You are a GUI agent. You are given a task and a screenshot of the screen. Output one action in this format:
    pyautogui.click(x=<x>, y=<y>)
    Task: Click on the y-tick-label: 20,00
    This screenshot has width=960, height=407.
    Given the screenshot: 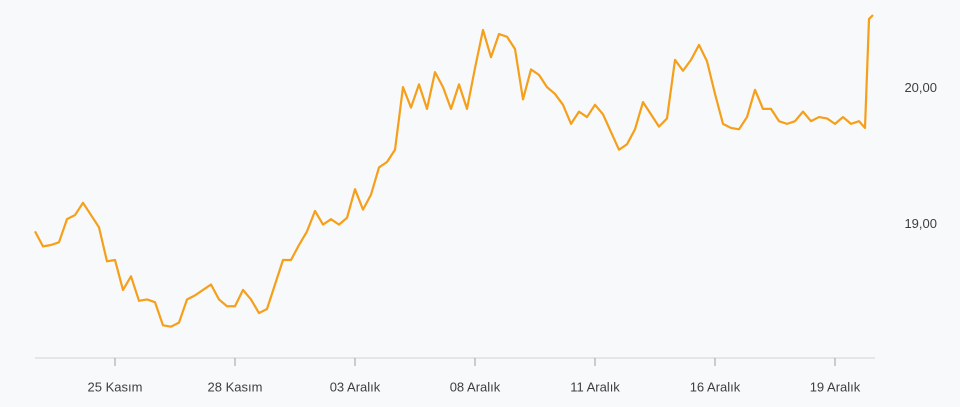 What is the action you would take?
    pyautogui.click(x=920, y=87)
    